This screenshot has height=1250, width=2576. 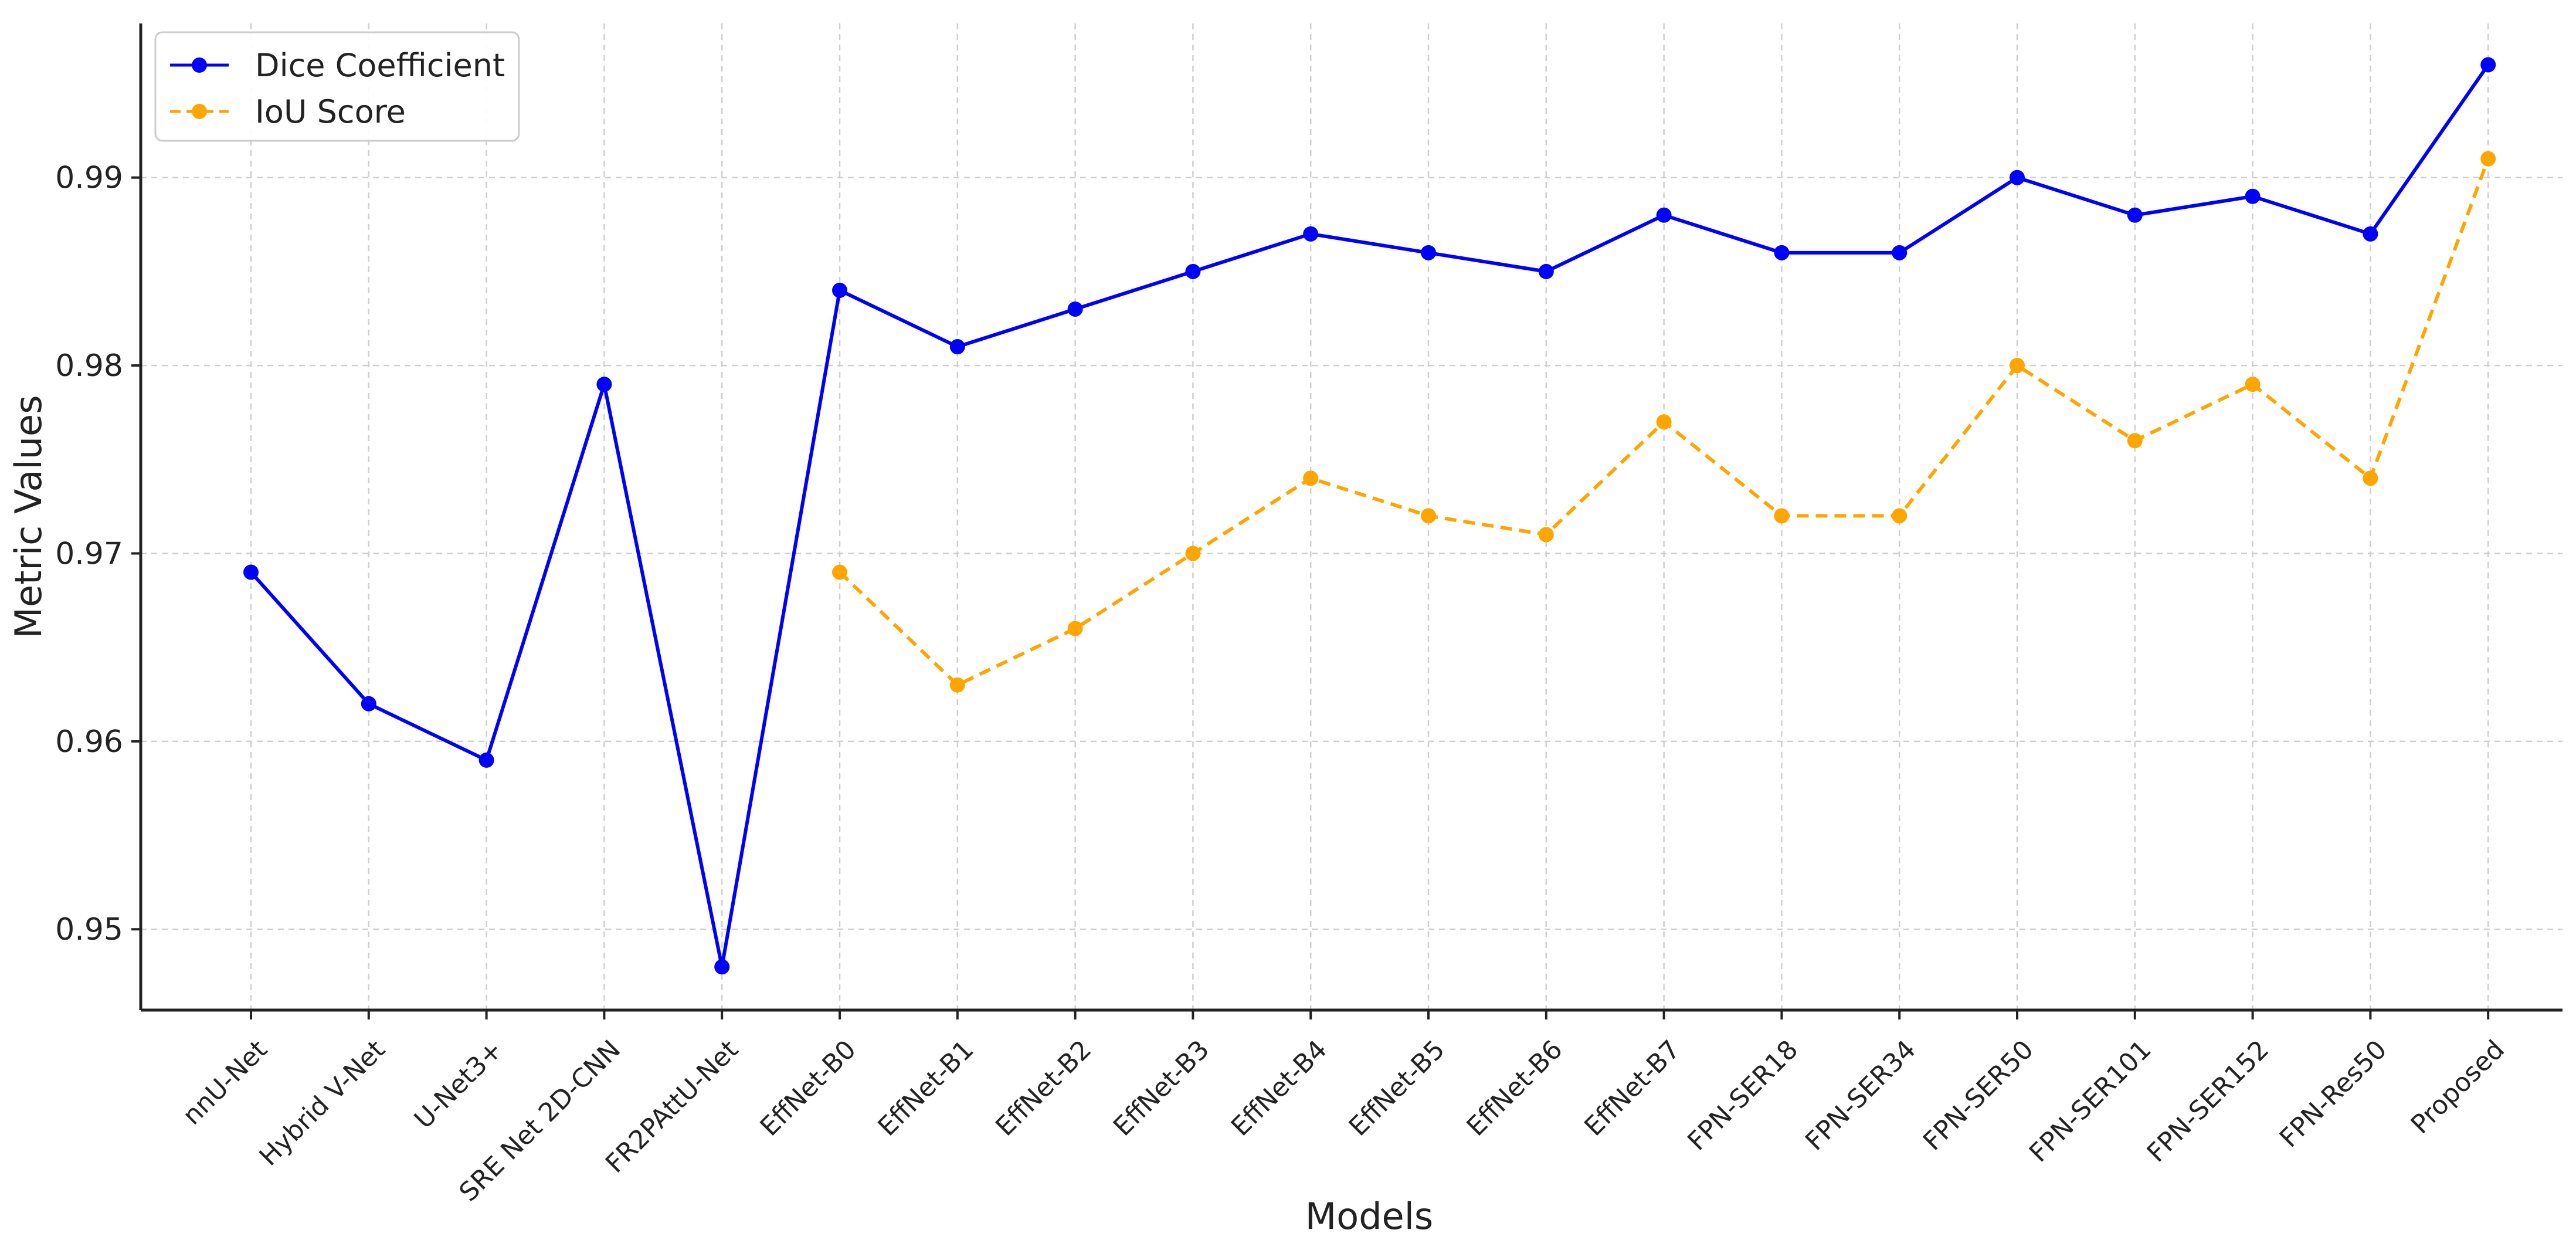 I want to click on x-tick-label: FPN-SER34, so click(x=1861, y=1096).